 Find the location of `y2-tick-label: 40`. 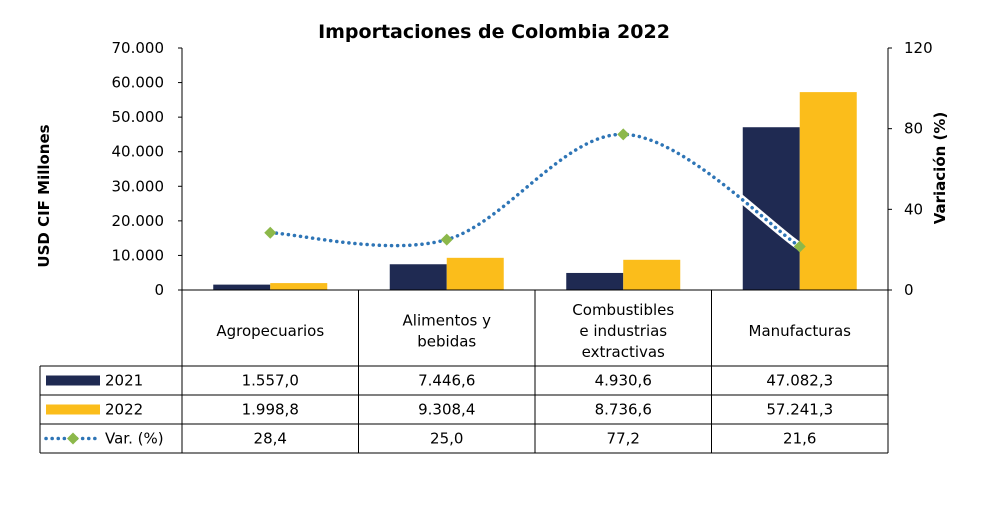

y2-tick-label: 40 is located at coordinates (913, 209).